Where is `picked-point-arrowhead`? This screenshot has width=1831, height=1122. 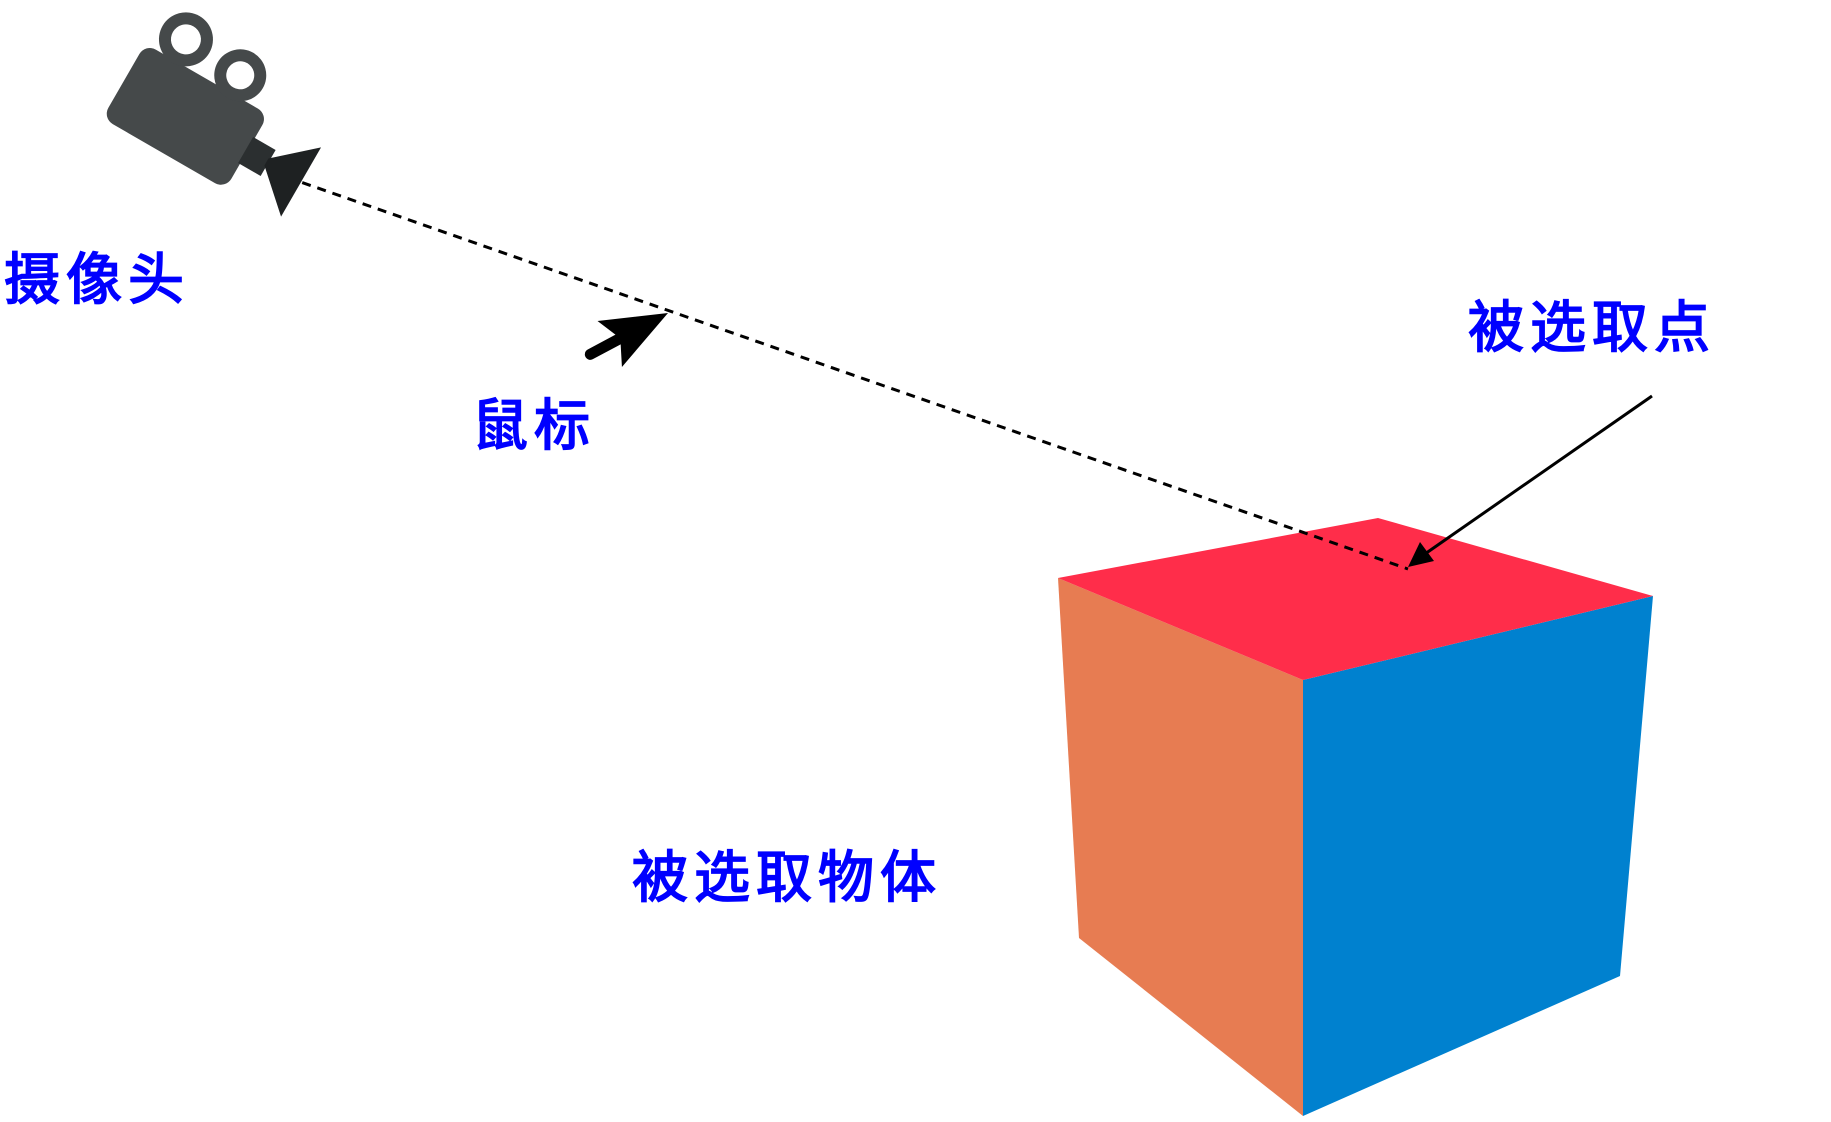 picked-point-arrowhead is located at coordinates (1421, 554).